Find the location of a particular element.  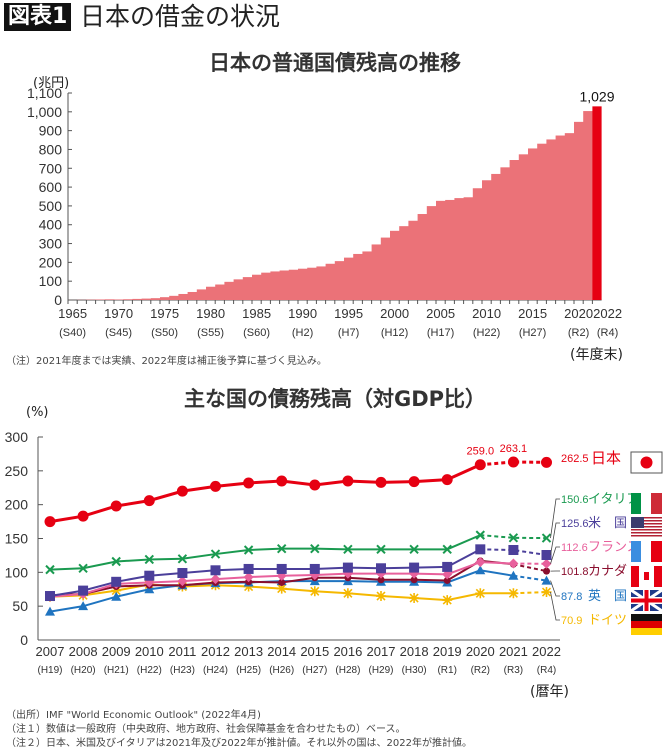

chart1-xtick-label: 1980 is located at coordinates (210, 313).